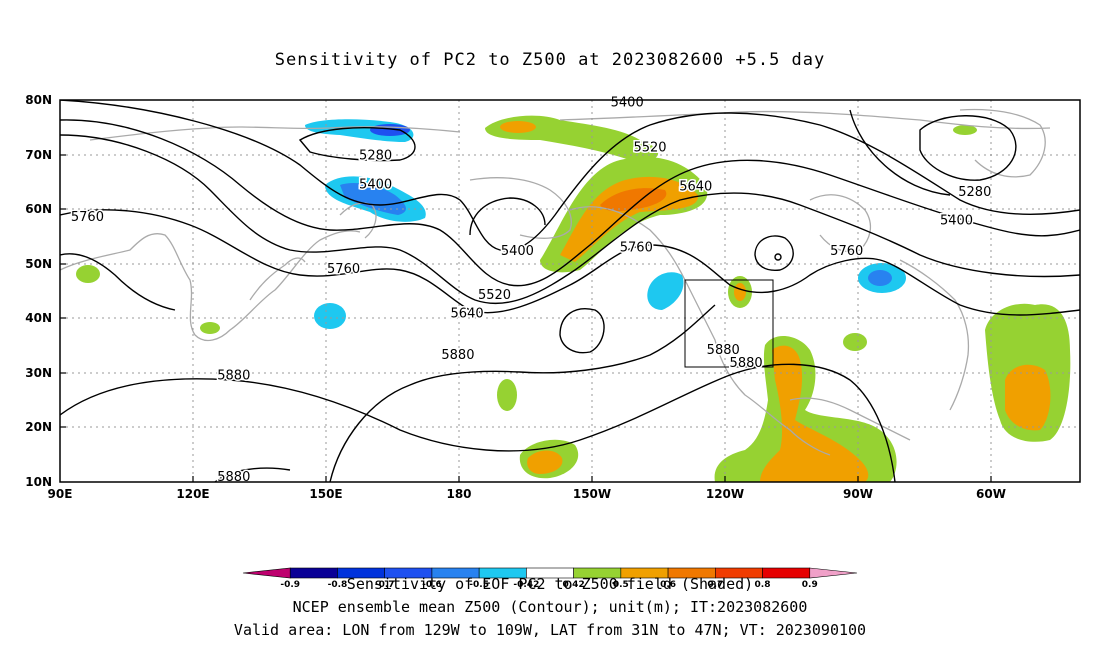  I want to click on latitude-labels: 80N 70N 60N 50N 40N 30N 20N 10N, so click(38, 291).